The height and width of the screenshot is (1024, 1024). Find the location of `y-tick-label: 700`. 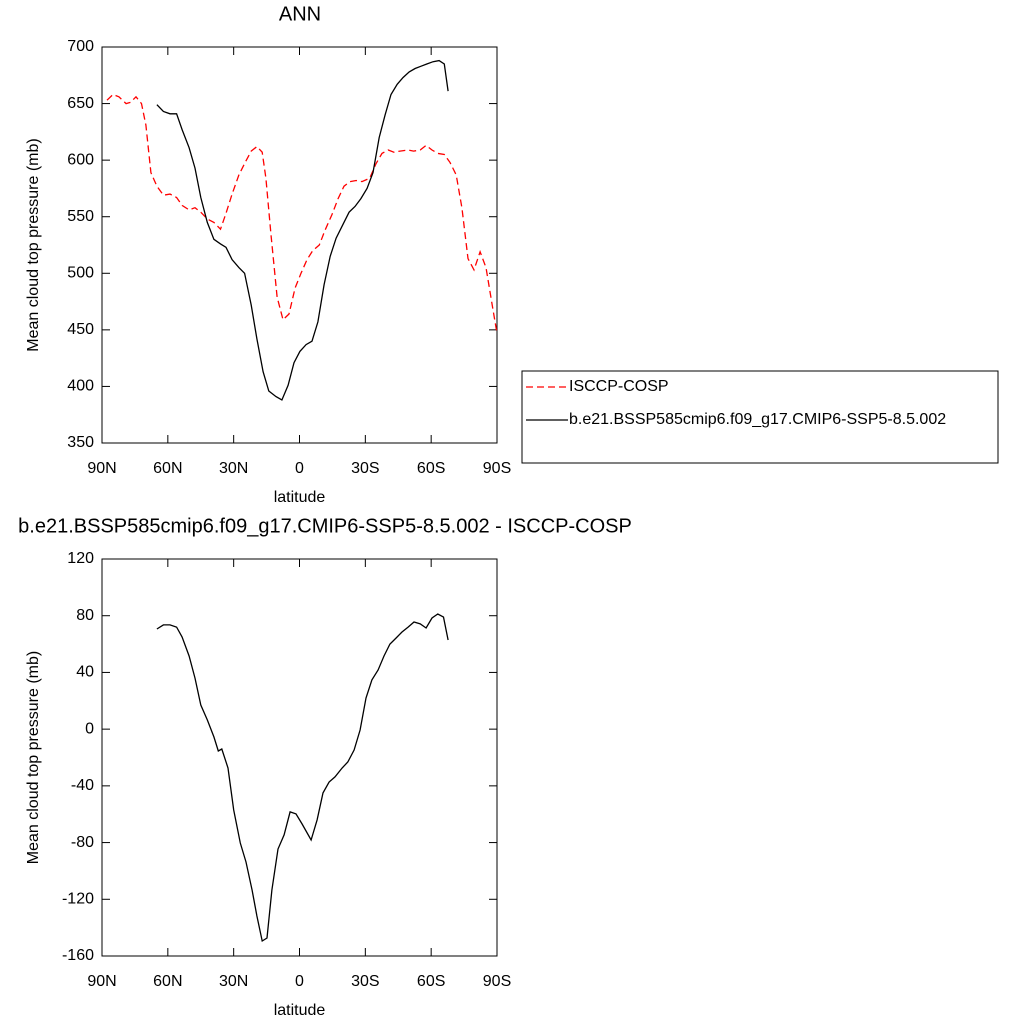

y-tick-label: 700 is located at coordinates (80, 46).